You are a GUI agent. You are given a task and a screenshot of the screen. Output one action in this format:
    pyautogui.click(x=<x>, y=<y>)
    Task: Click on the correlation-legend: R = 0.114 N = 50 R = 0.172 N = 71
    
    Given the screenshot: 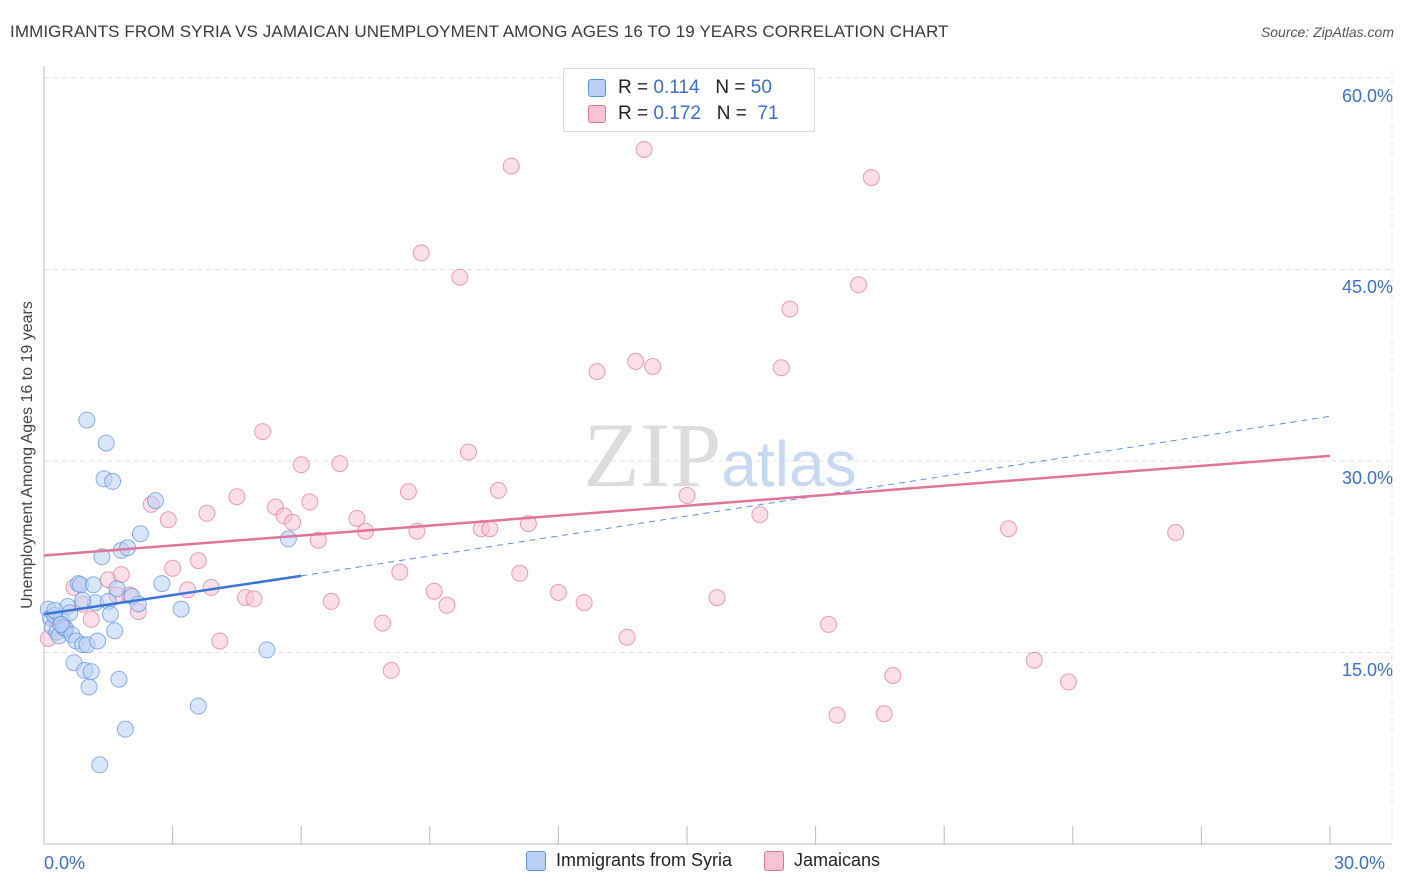 What is the action you would take?
    pyautogui.click(x=689, y=100)
    